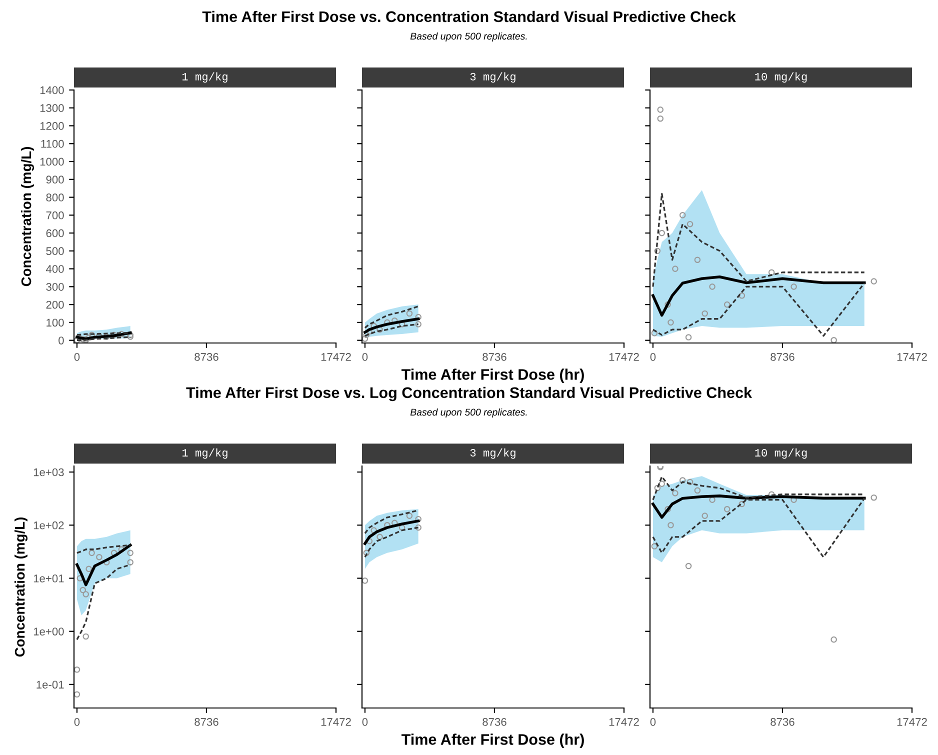 The width and height of the screenshot is (938, 755). I want to click on y-tick-label: 600, so click(55, 233).